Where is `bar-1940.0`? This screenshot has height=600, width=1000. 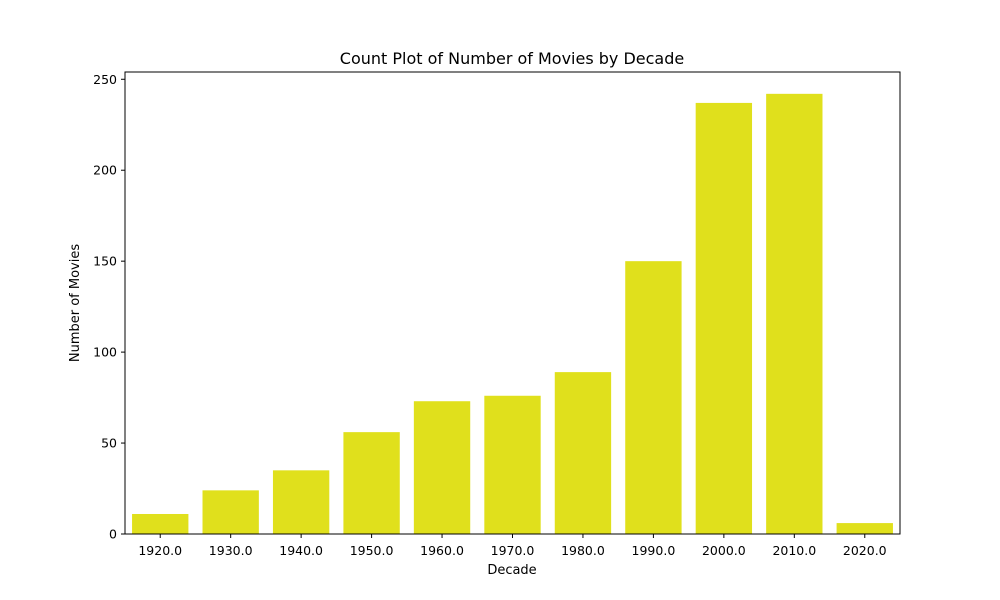 bar-1940.0 is located at coordinates (301, 502).